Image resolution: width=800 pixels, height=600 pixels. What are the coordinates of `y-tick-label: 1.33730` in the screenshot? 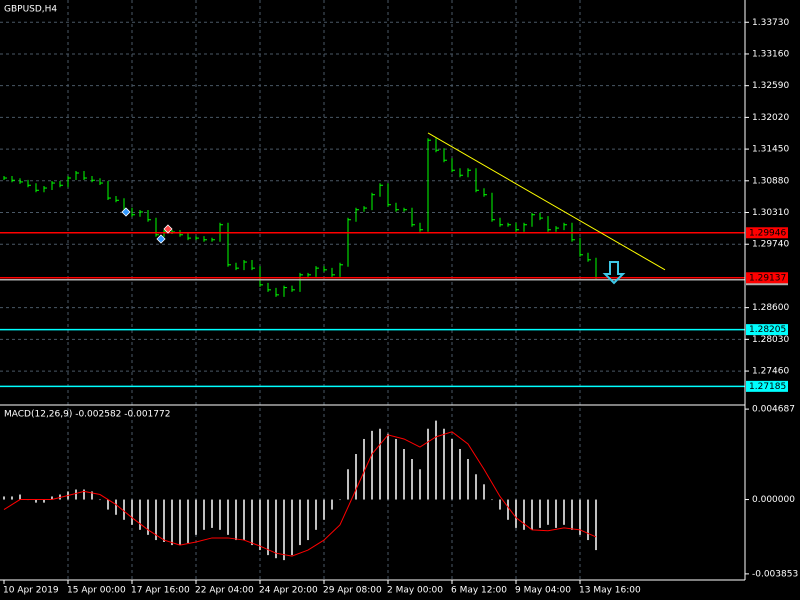 It's located at (770, 23).